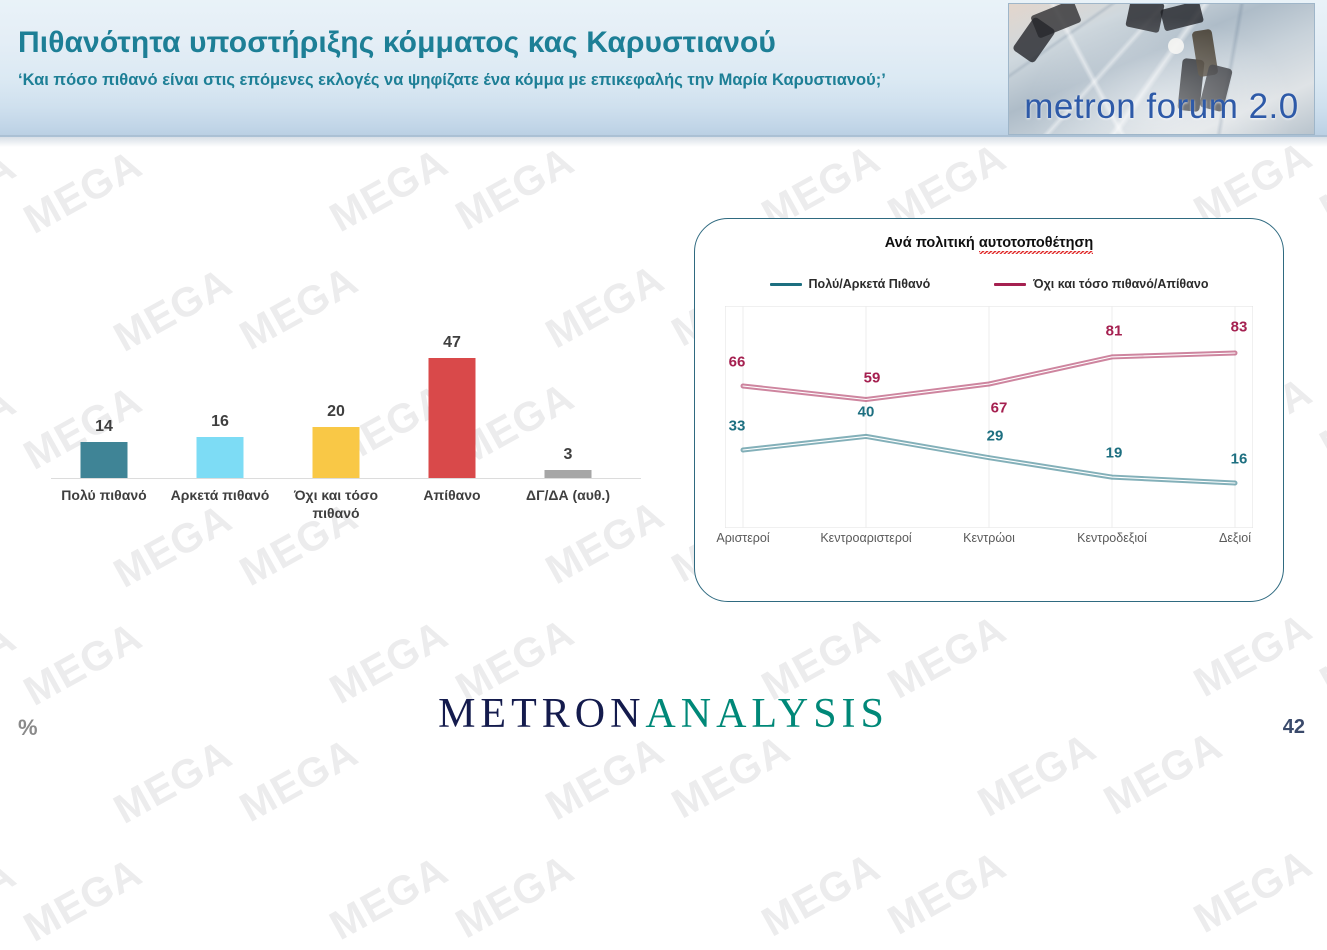  Describe the element at coordinates (989, 538) in the screenshot. I see `x-axis-tick-label: Κεντρώοι` at that location.